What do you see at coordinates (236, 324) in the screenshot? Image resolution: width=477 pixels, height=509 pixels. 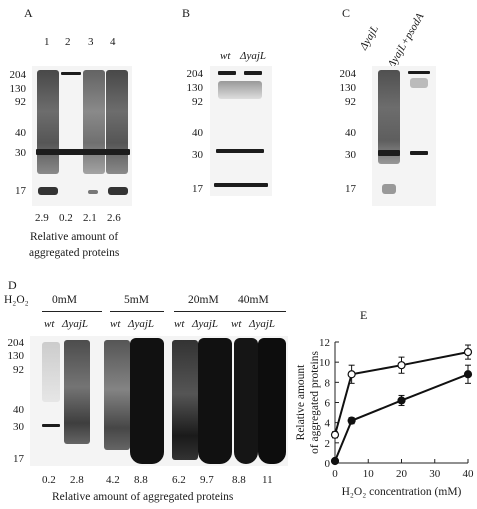 I see `panel-d-lane-label-7: wt` at bounding box center [236, 324].